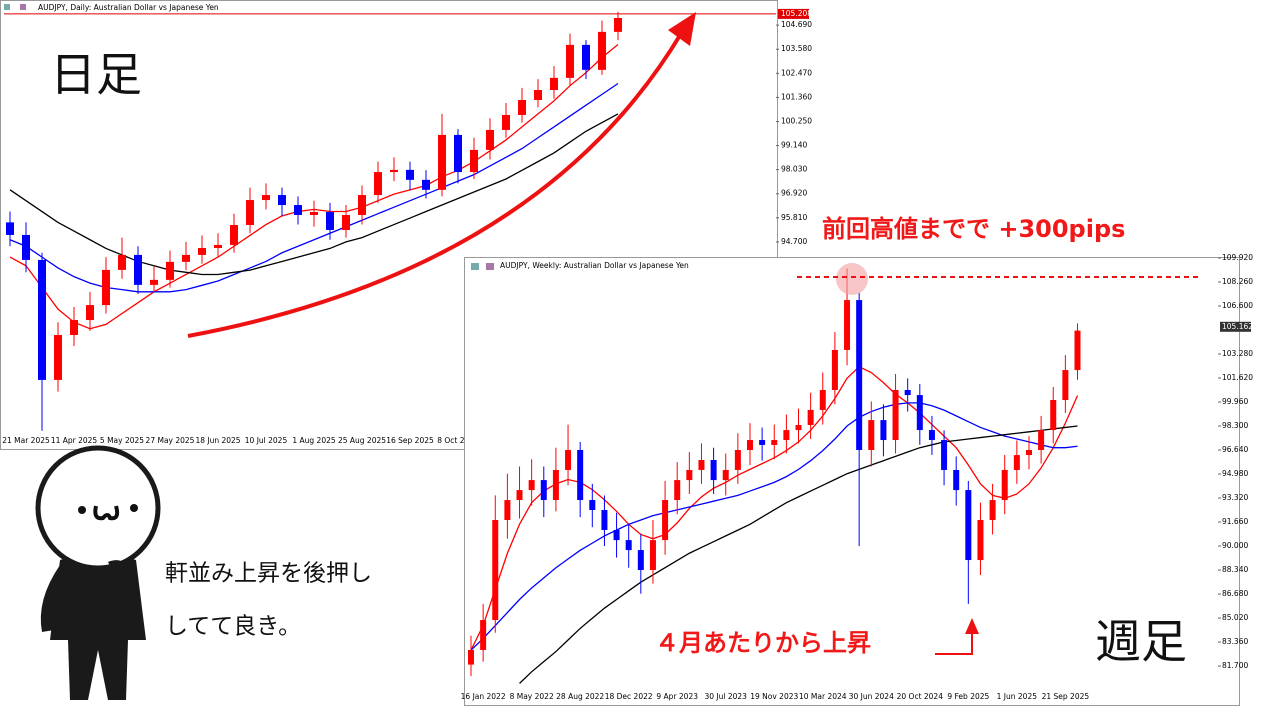 This screenshot has height=713, width=1277. Describe the element at coordinates (796, 72) in the screenshot. I see `y-tick-label: 102.470` at that location.